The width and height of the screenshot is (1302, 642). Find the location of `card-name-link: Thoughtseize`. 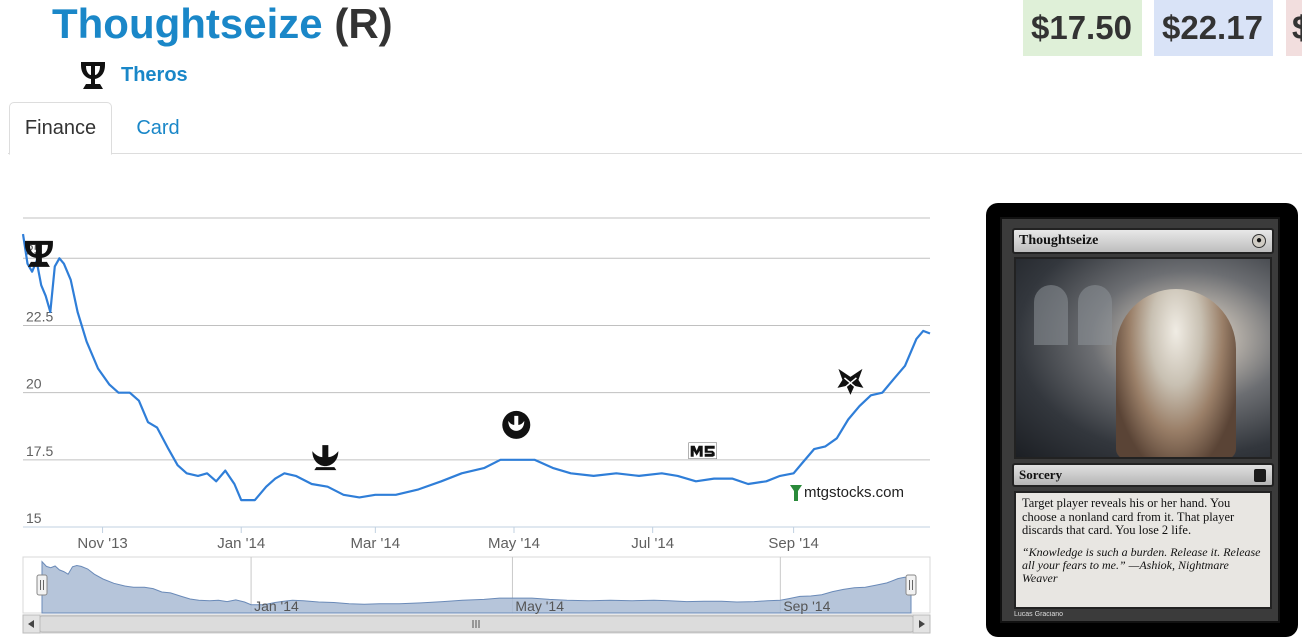

card-name-link: Thoughtseize is located at coordinates (187, 23).